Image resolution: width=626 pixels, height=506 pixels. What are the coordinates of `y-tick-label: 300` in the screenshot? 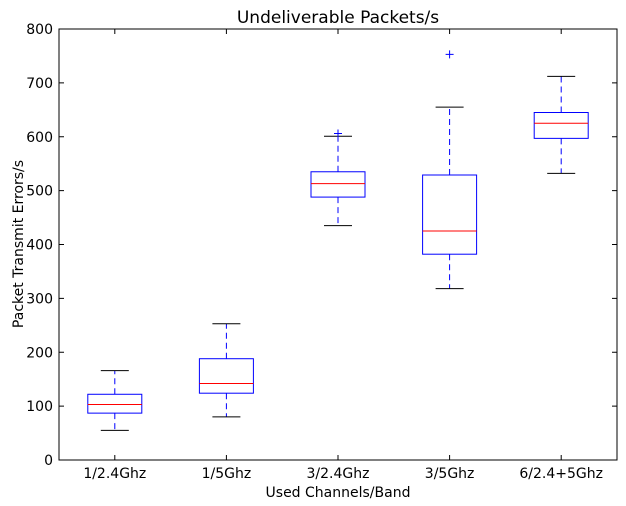 It's located at (39, 299).